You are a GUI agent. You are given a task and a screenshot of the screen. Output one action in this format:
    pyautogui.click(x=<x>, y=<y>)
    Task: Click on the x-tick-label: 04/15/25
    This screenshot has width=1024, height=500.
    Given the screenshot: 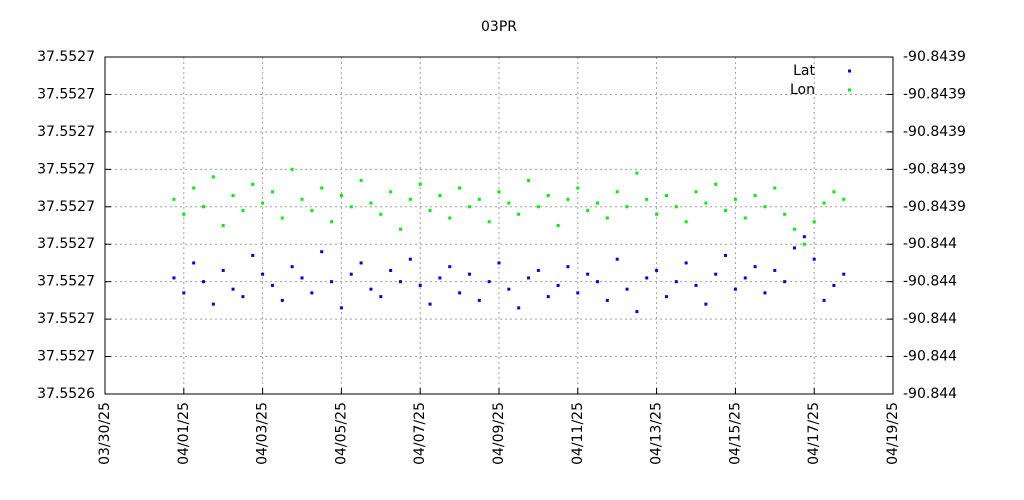 What is the action you would take?
    pyautogui.click(x=735, y=433)
    